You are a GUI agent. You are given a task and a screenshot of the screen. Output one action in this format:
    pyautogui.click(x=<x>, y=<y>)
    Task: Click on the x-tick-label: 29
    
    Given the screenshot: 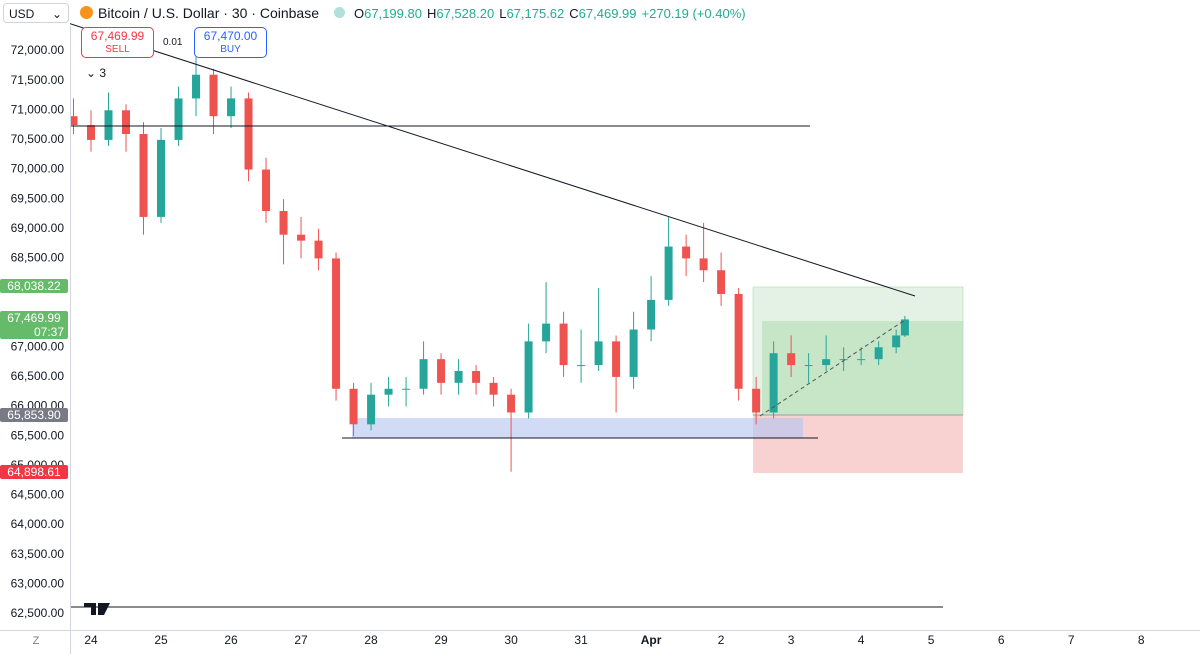 What is the action you would take?
    pyautogui.click(x=441, y=640)
    